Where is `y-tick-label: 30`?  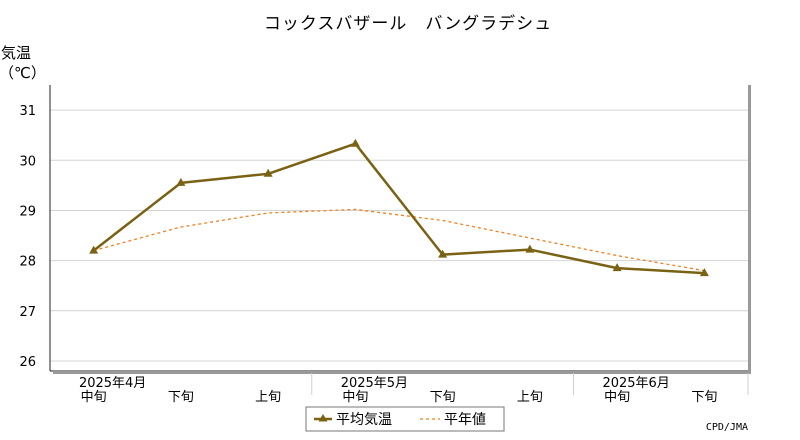
y-tick-label: 30 is located at coordinates (27, 161).